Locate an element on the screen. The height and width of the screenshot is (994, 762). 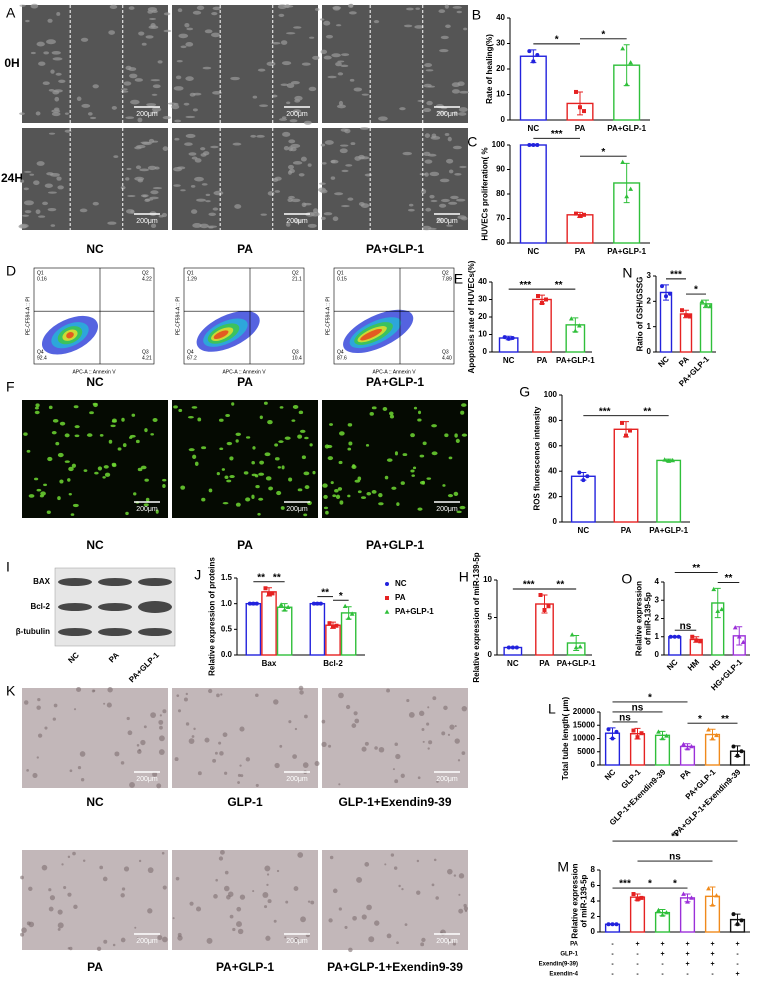
micrograph is located at coordinates (95, 459).